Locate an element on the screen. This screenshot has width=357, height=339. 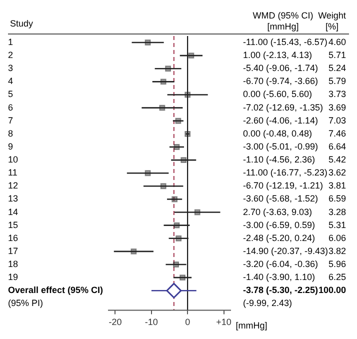
text: 5.24 is located at coordinates (337, 68).